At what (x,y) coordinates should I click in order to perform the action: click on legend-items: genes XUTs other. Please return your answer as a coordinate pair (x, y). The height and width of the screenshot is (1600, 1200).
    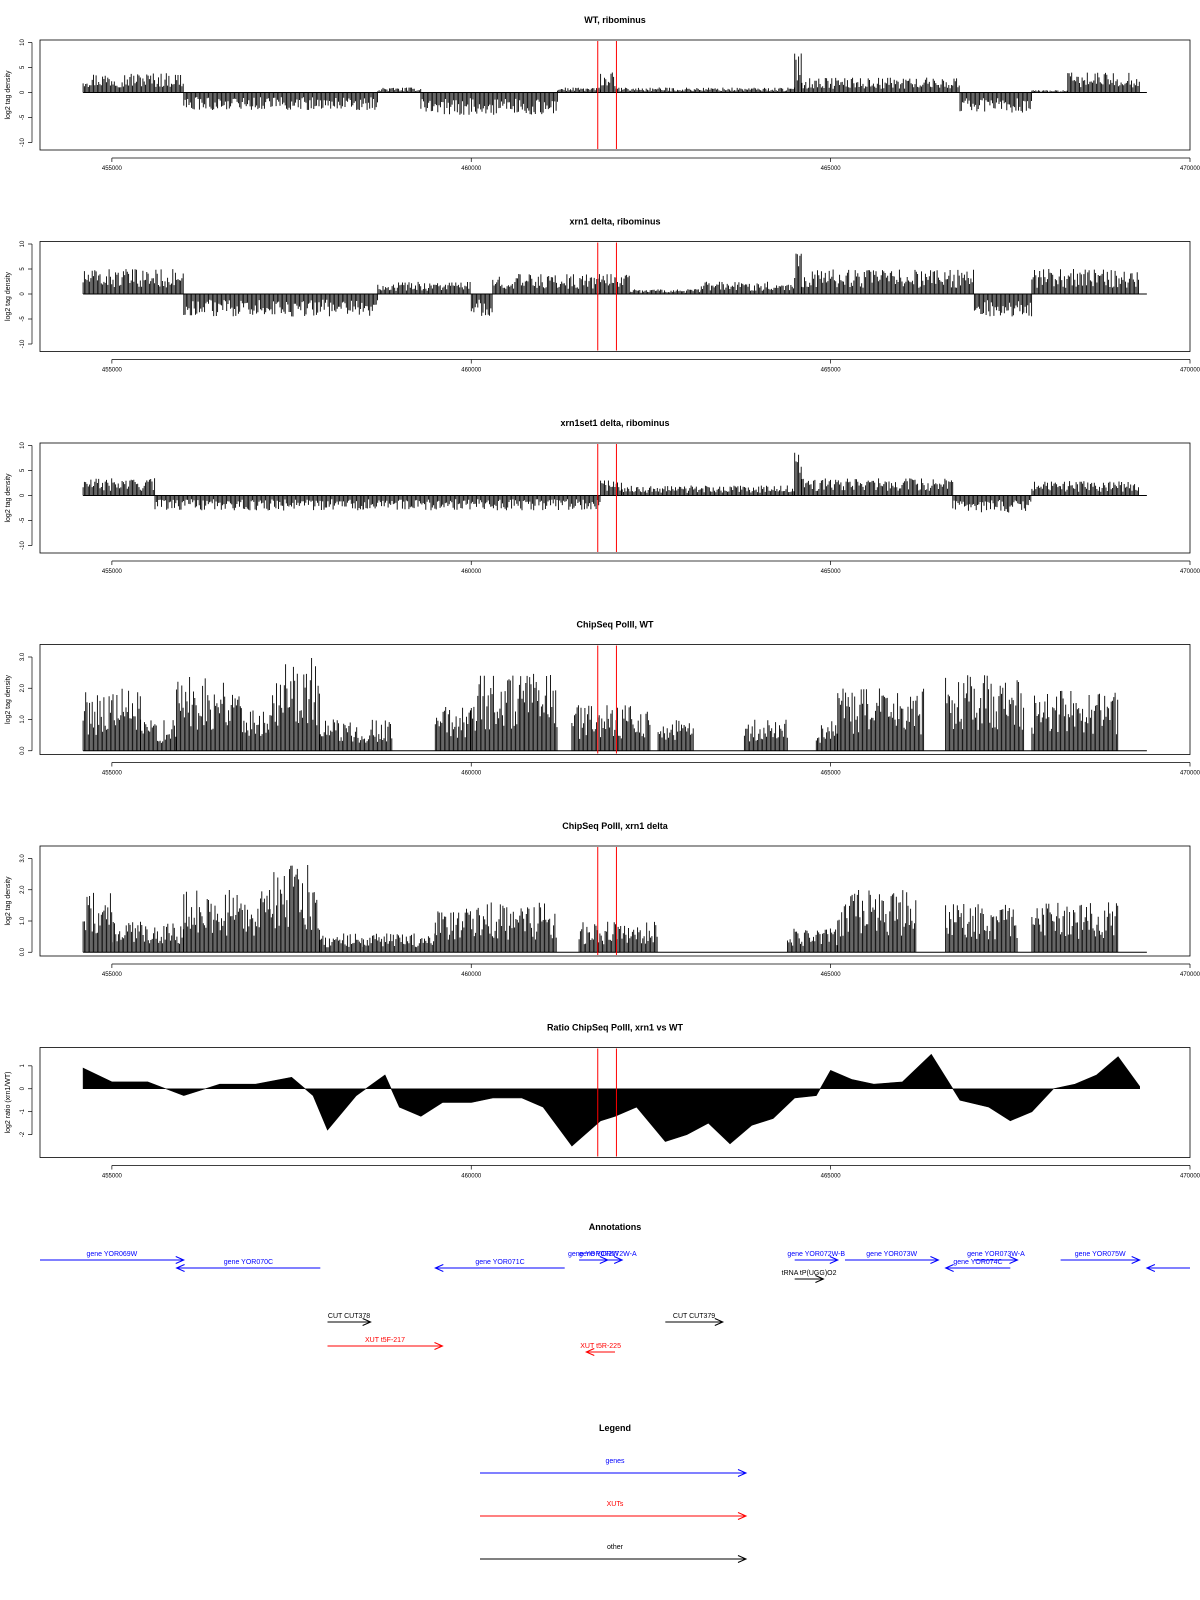
    Looking at the image, I should click on (614, 1510).